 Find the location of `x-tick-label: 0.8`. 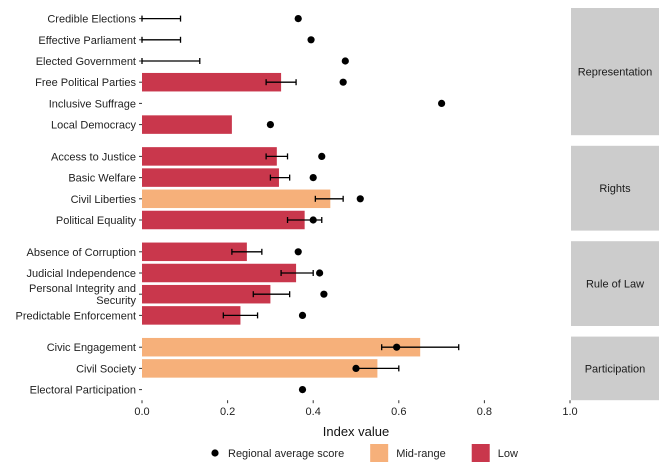

x-tick-label: 0.8 is located at coordinates (484, 412).